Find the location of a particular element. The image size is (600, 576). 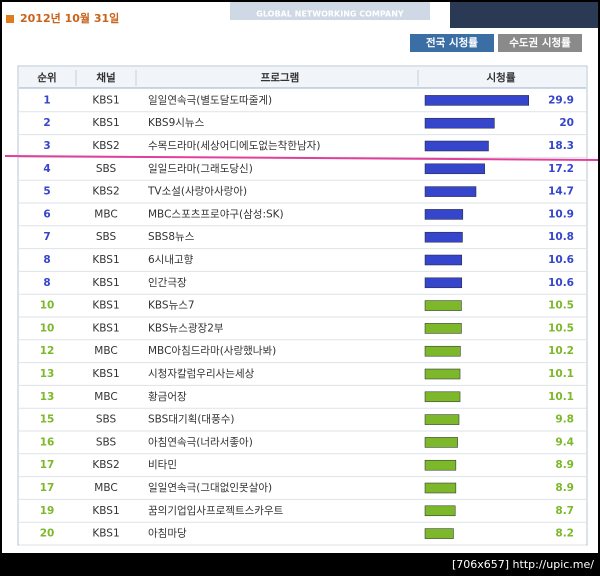

highlight-line is located at coordinates (301, 158).